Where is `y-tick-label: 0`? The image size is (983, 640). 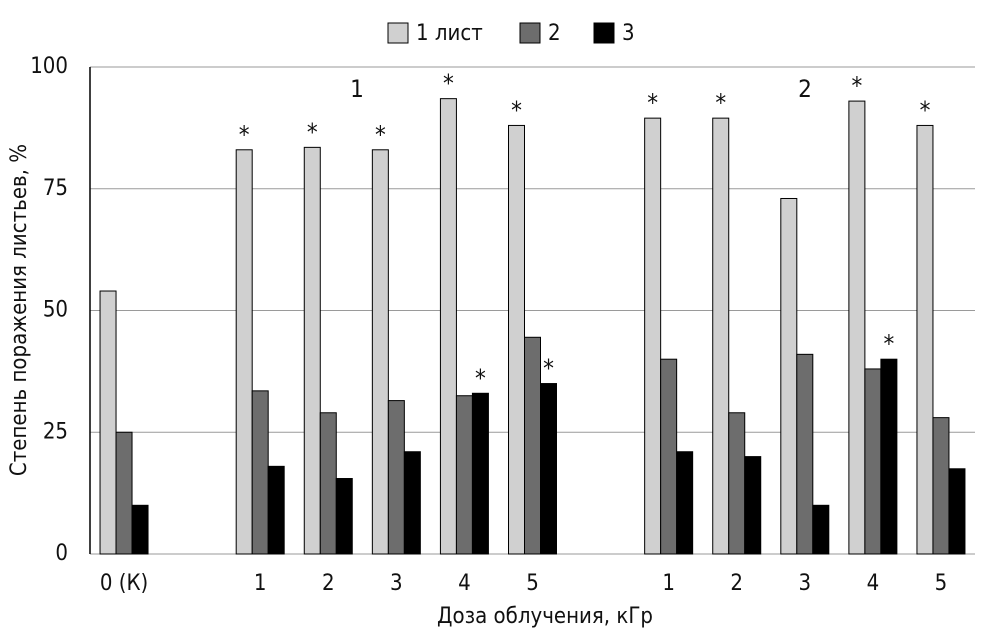 y-tick-label: 0 is located at coordinates (61, 553).